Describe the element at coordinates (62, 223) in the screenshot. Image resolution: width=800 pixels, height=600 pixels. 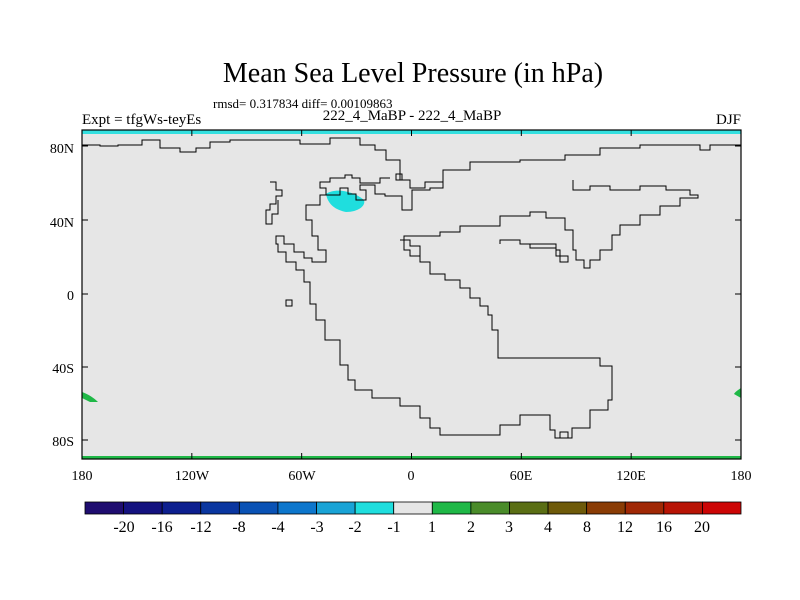
I see `y-tick-label: 40N` at that location.